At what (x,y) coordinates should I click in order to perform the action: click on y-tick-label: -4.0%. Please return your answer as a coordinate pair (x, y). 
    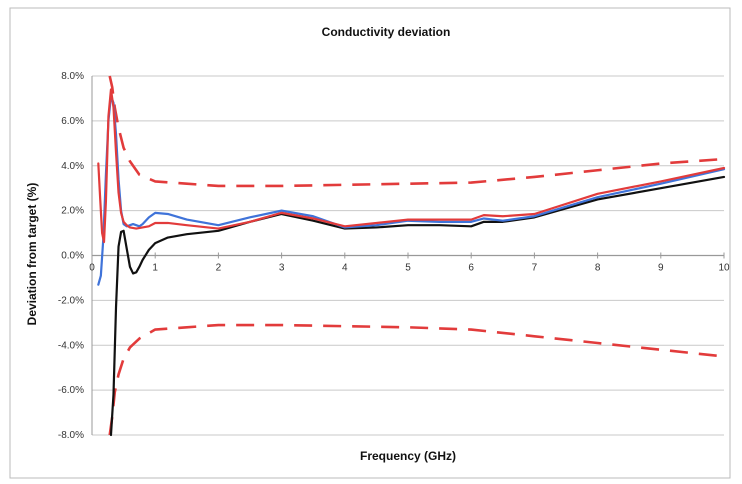
    Looking at the image, I should click on (71, 345).